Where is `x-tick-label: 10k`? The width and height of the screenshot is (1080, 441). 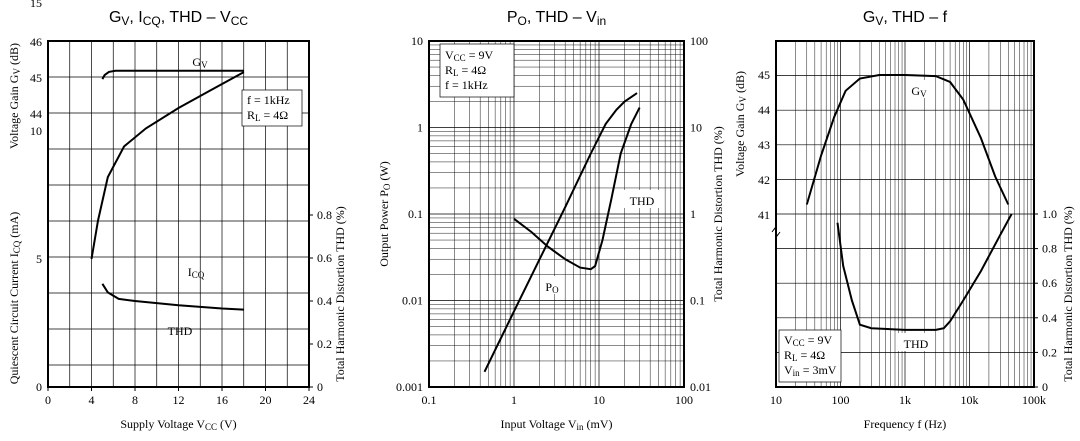 x-tick-label: 10k is located at coordinates (970, 400).